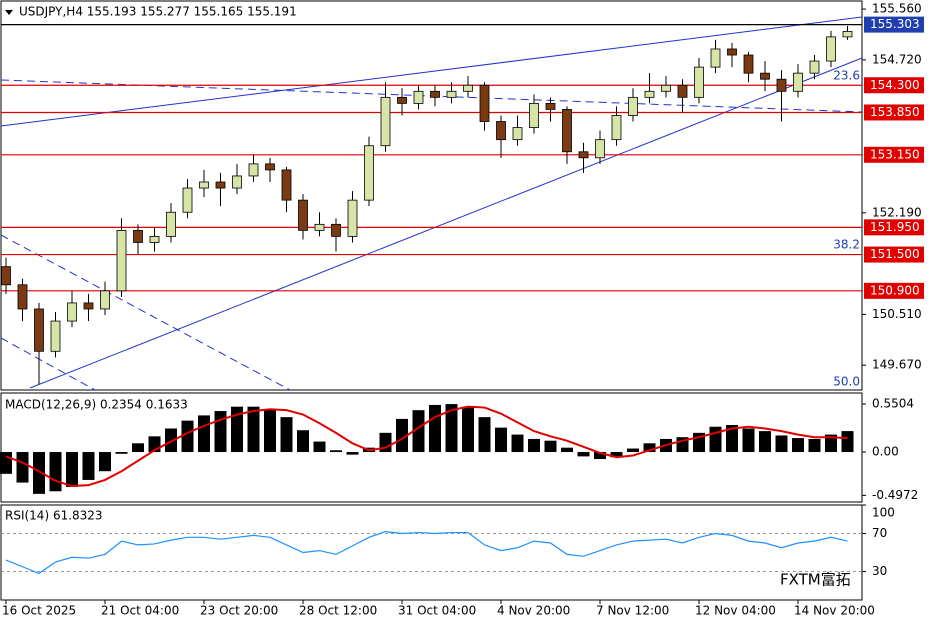 The image size is (936, 624). What do you see at coordinates (897, 365) in the screenshot?
I see `y-tick-label: 149.670` at bounding box center [897, 365].